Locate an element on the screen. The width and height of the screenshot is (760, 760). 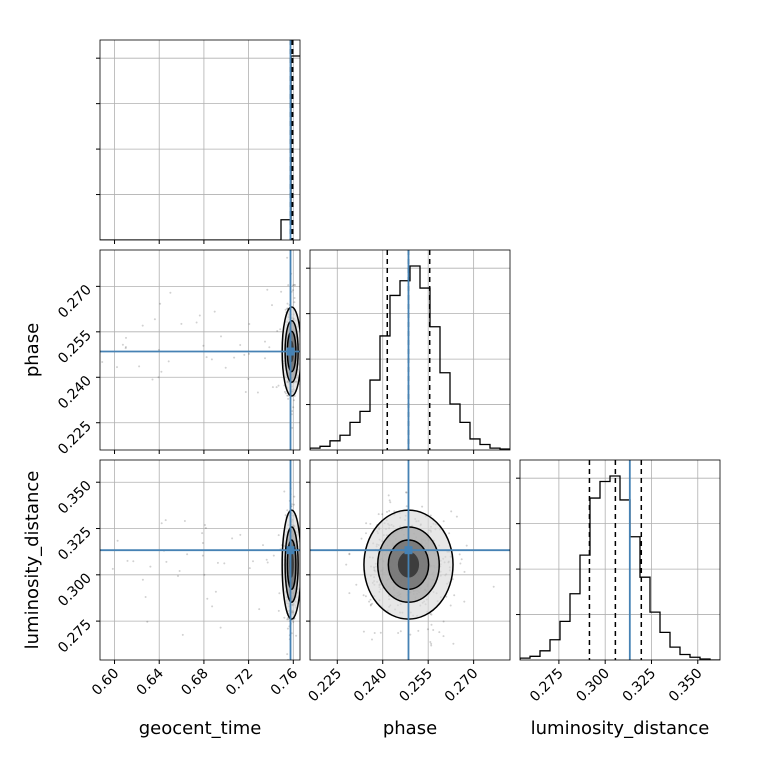
panel-luminosity_distance-vs-luminosity_distance: 0.275 0.300 0.325 0.350 is located at coordinates (618, 582).